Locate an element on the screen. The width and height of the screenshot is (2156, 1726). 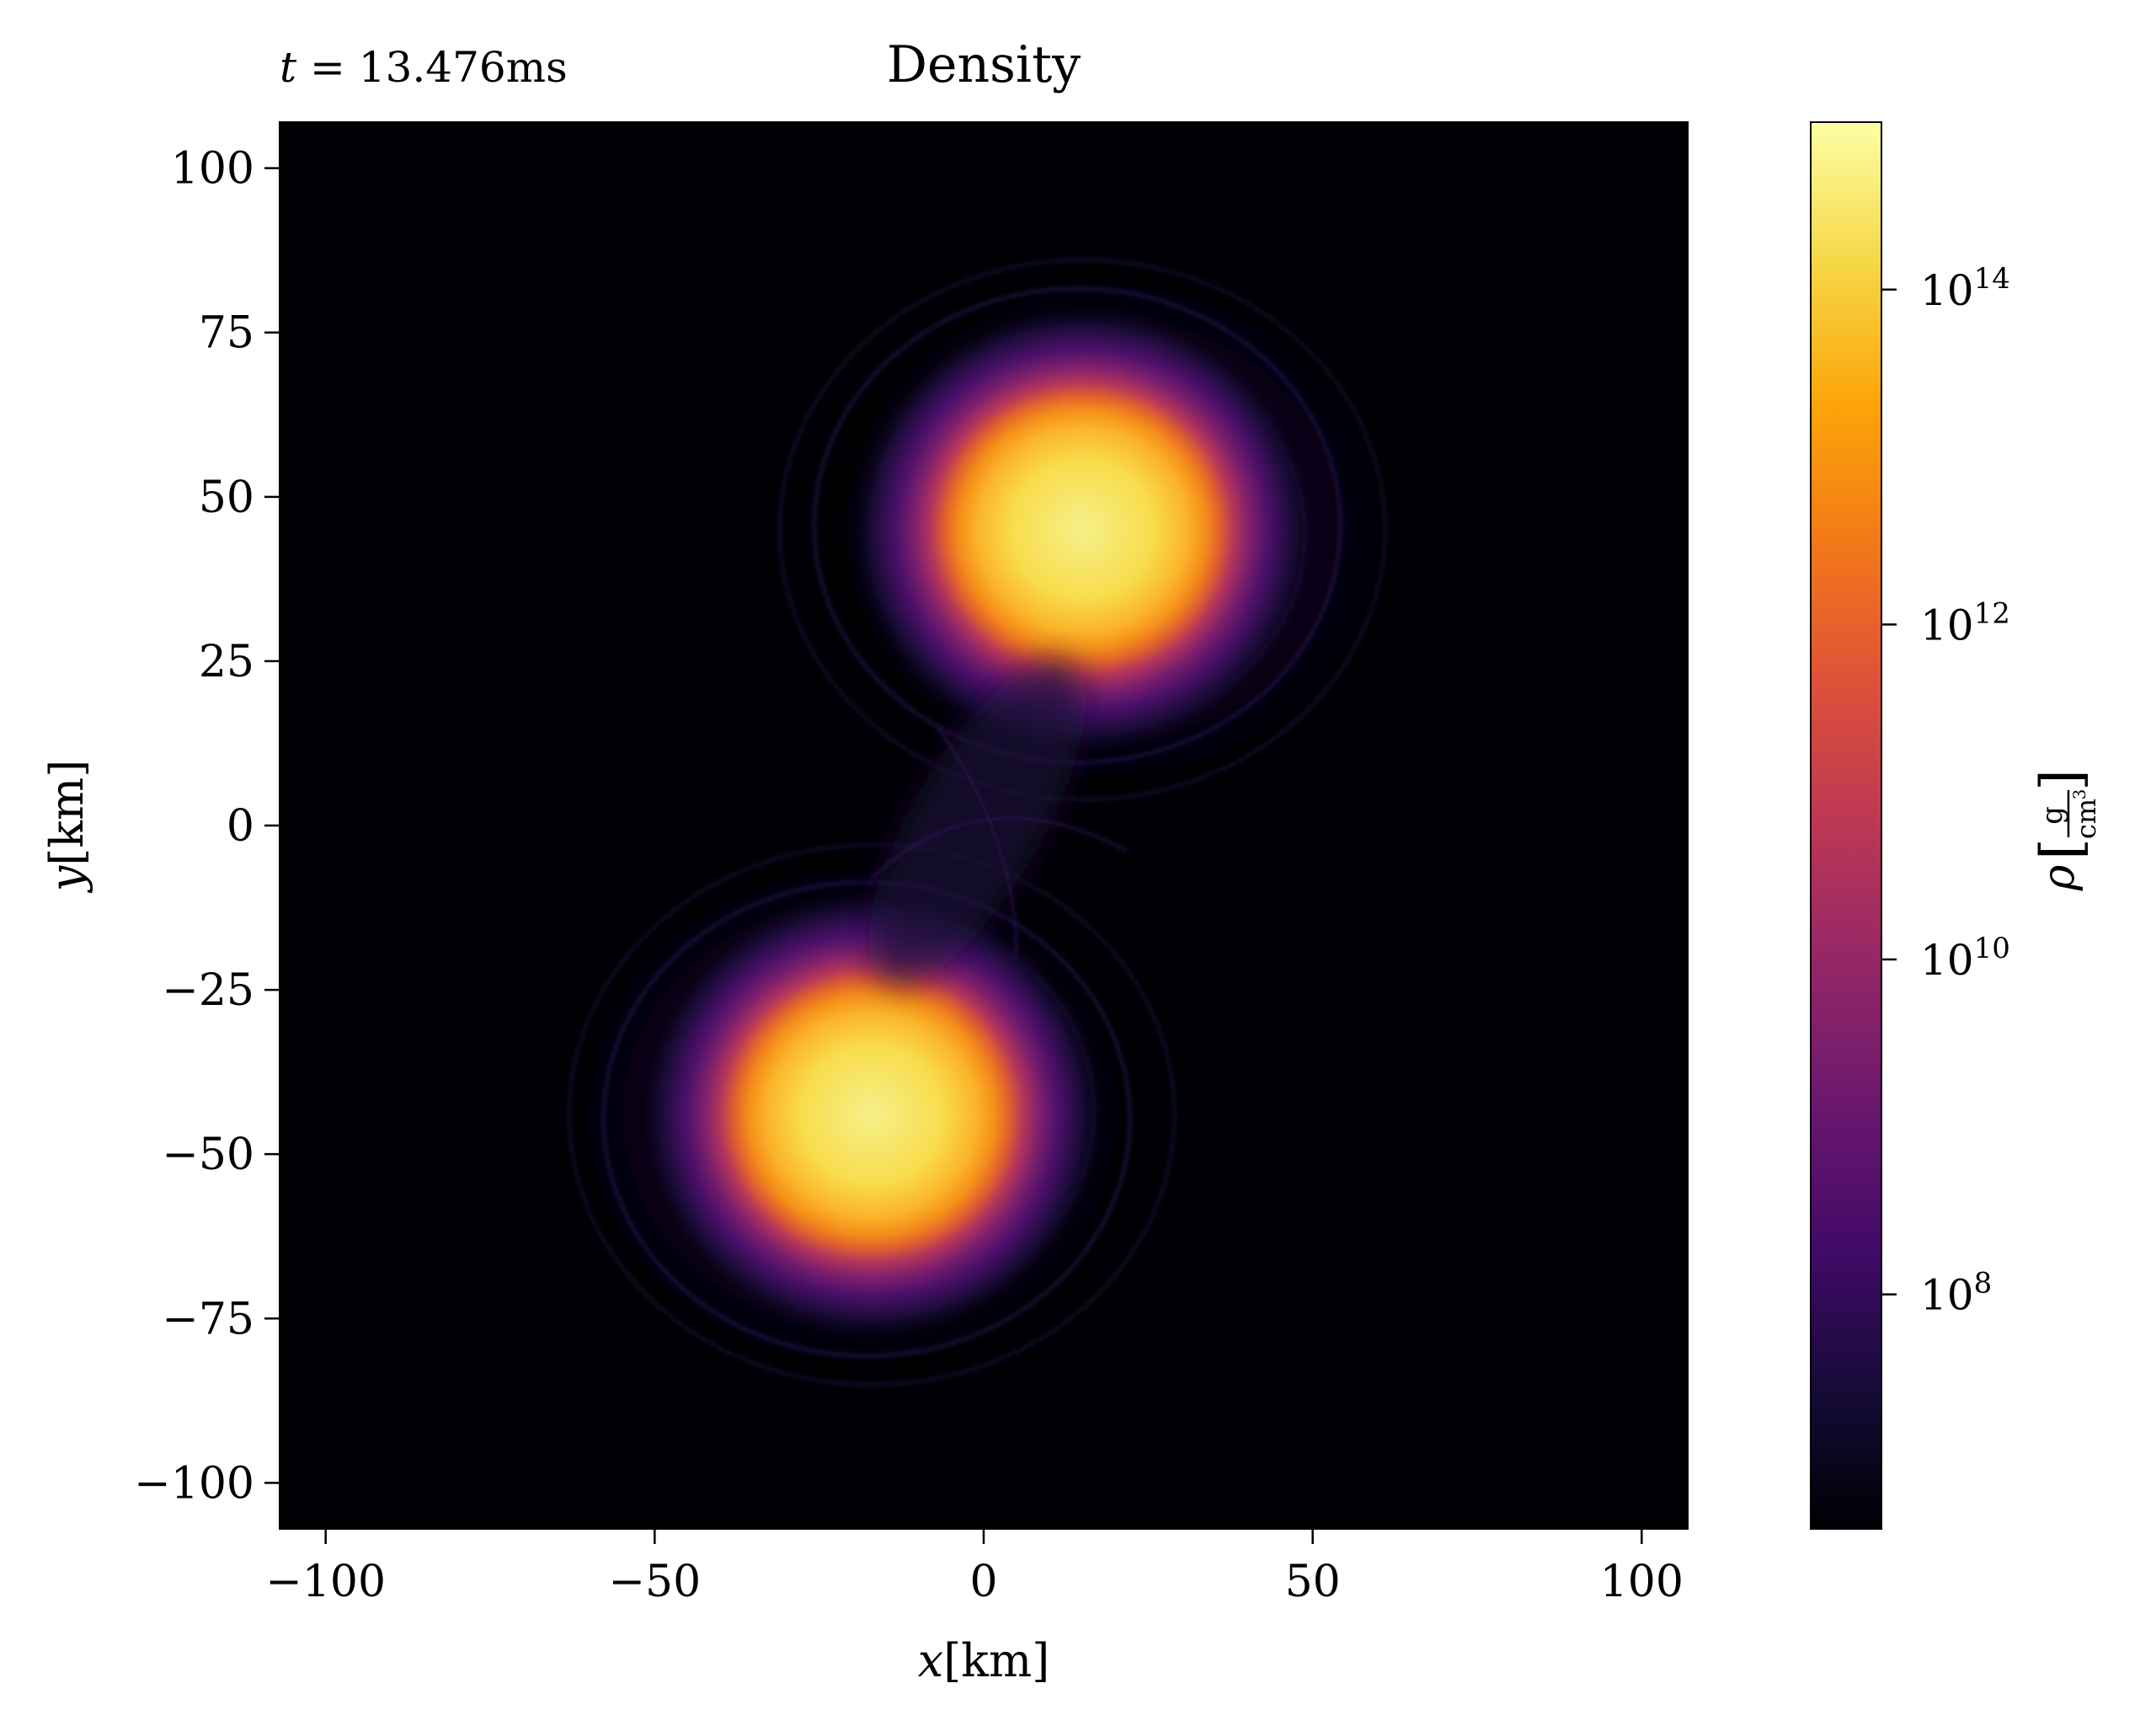
y-tick-label: −50 is located at coordinates (208, 1155).